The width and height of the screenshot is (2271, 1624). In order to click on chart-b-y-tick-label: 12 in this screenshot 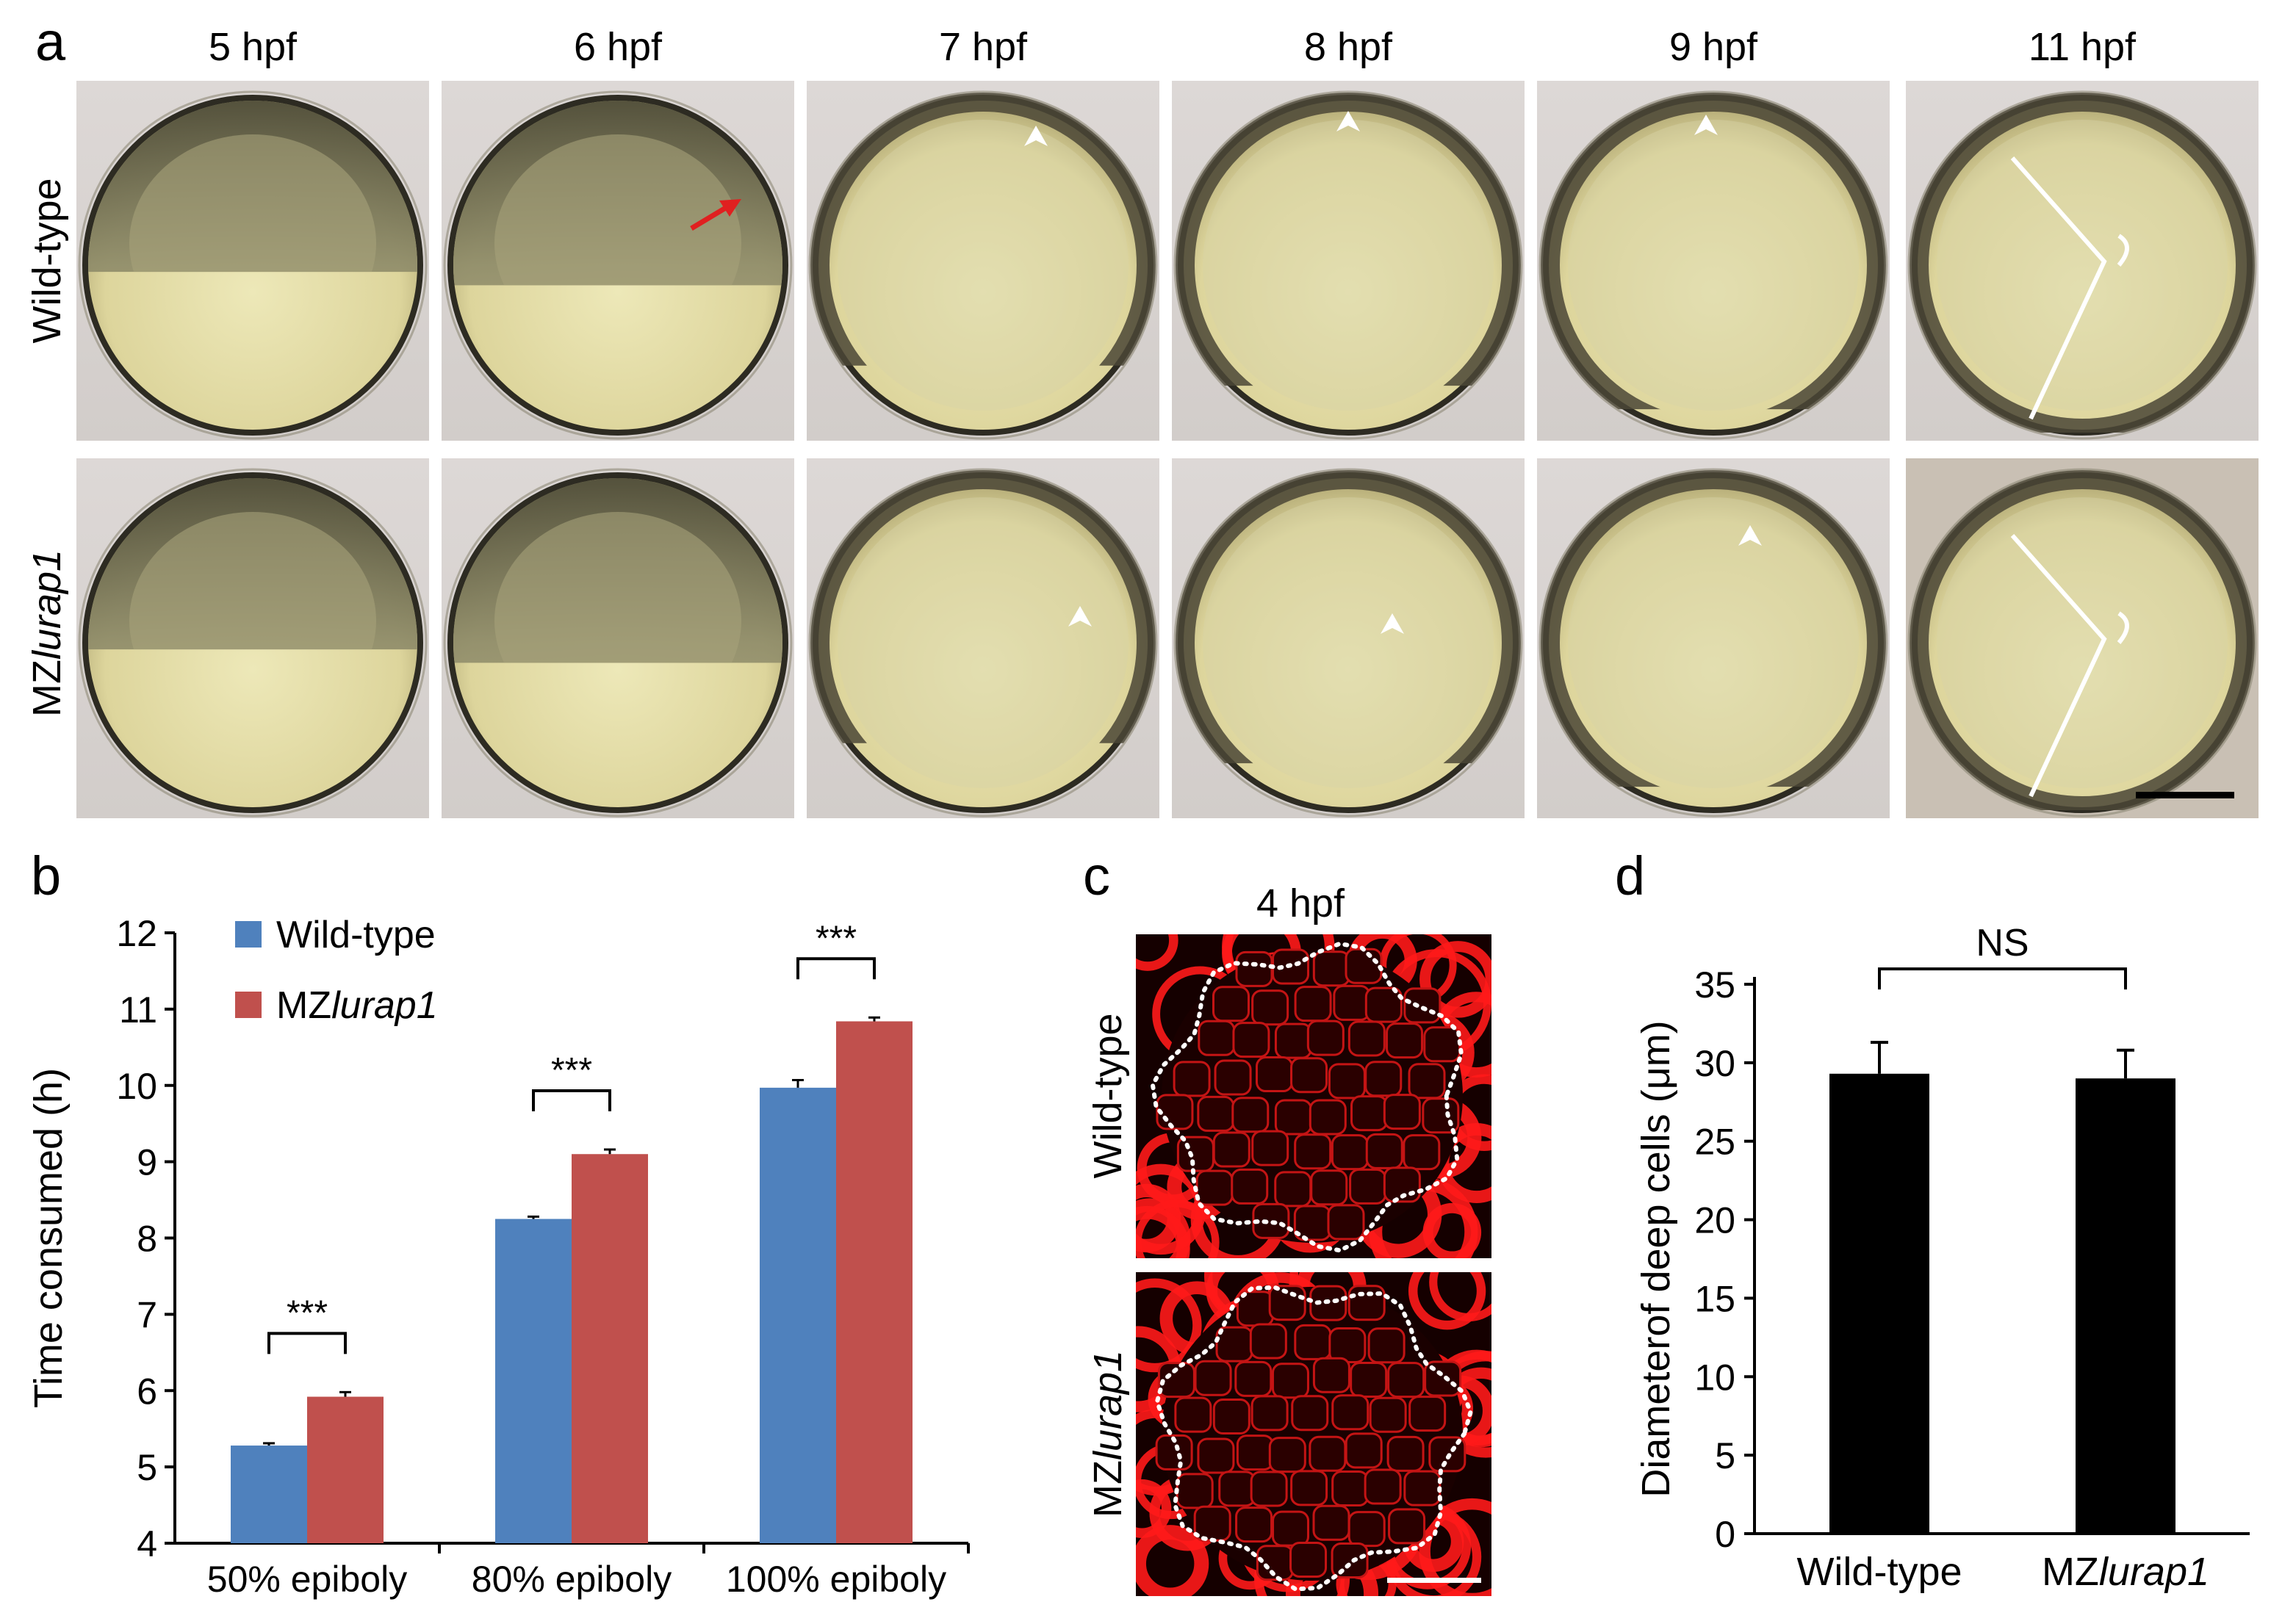, I will do `click(136, 933)`.